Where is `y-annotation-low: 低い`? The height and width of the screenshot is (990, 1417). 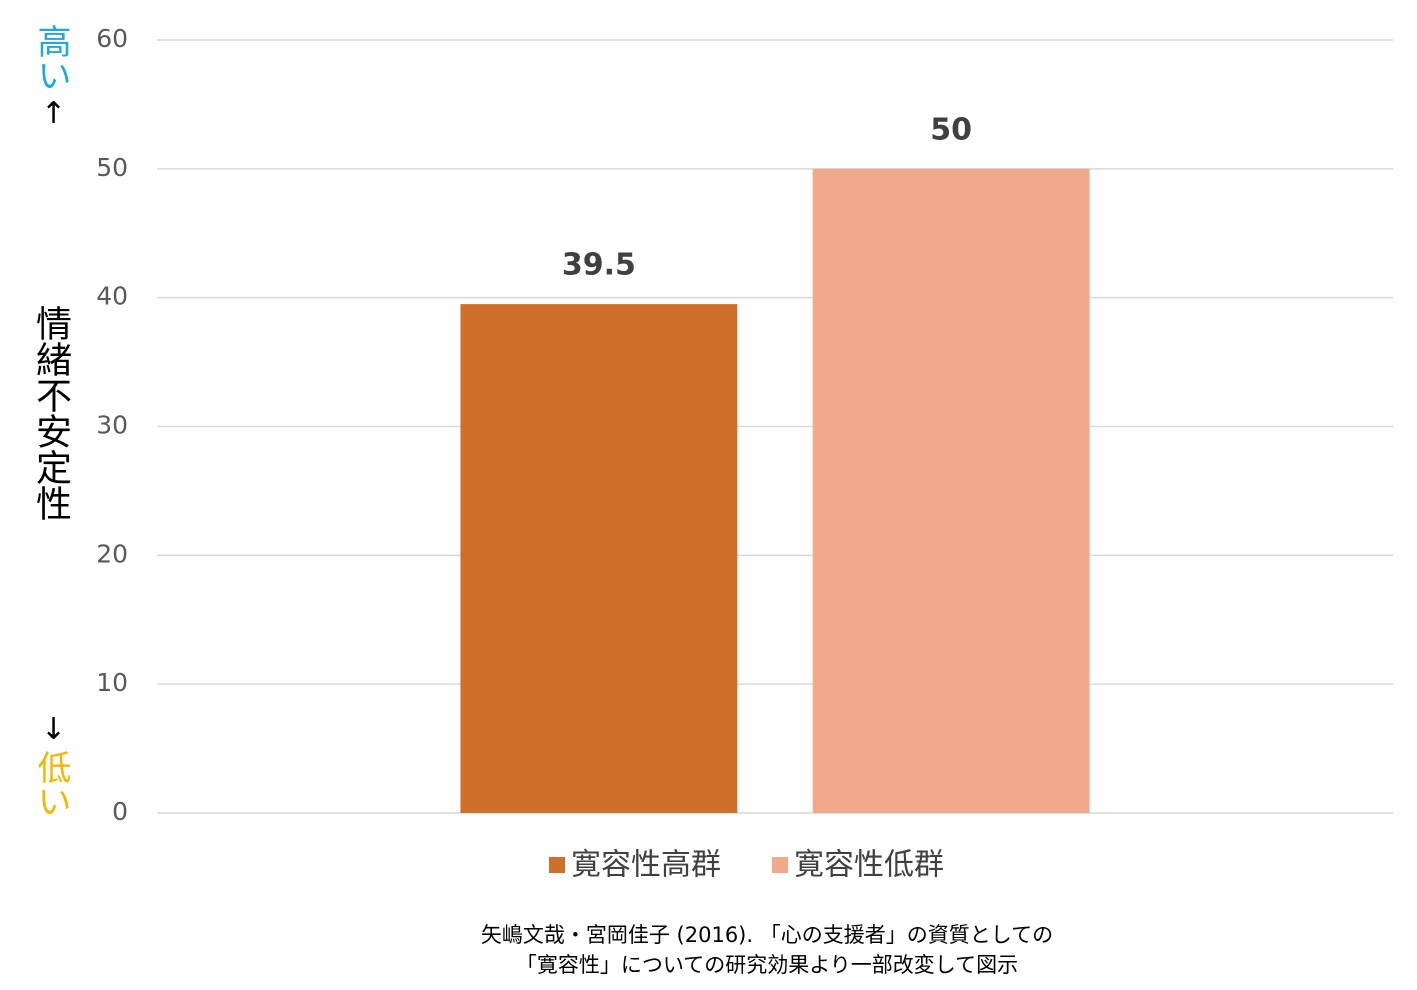
y-annotation-low: 低い is located at coordinates (51, 784).